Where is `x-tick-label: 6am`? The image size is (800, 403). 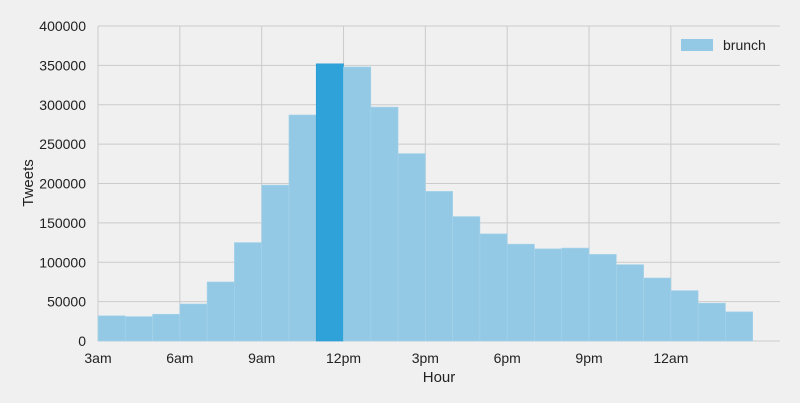
x-tick-label: 6am is located at coordinates (179, 358).